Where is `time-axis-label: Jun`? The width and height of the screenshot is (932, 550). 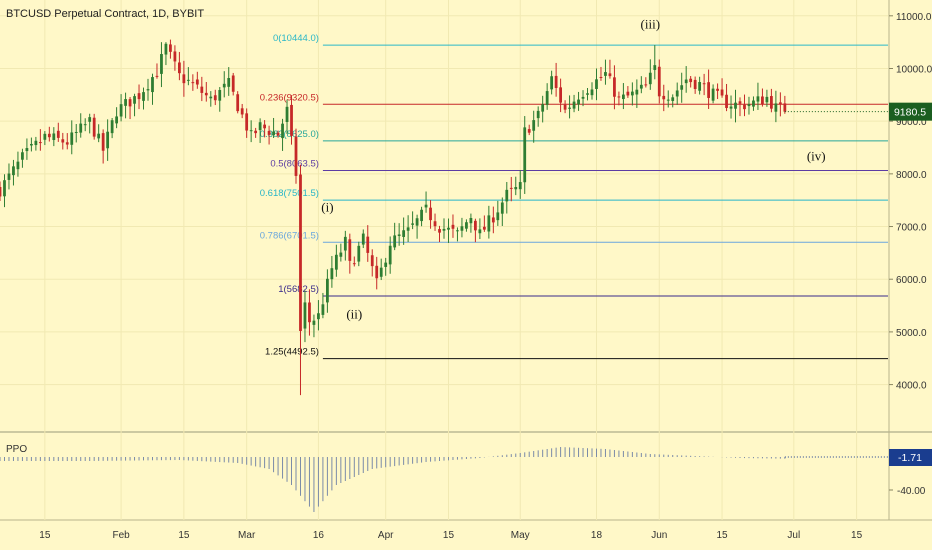 time-axis-label: Jun is located at coordinates (659, 535).